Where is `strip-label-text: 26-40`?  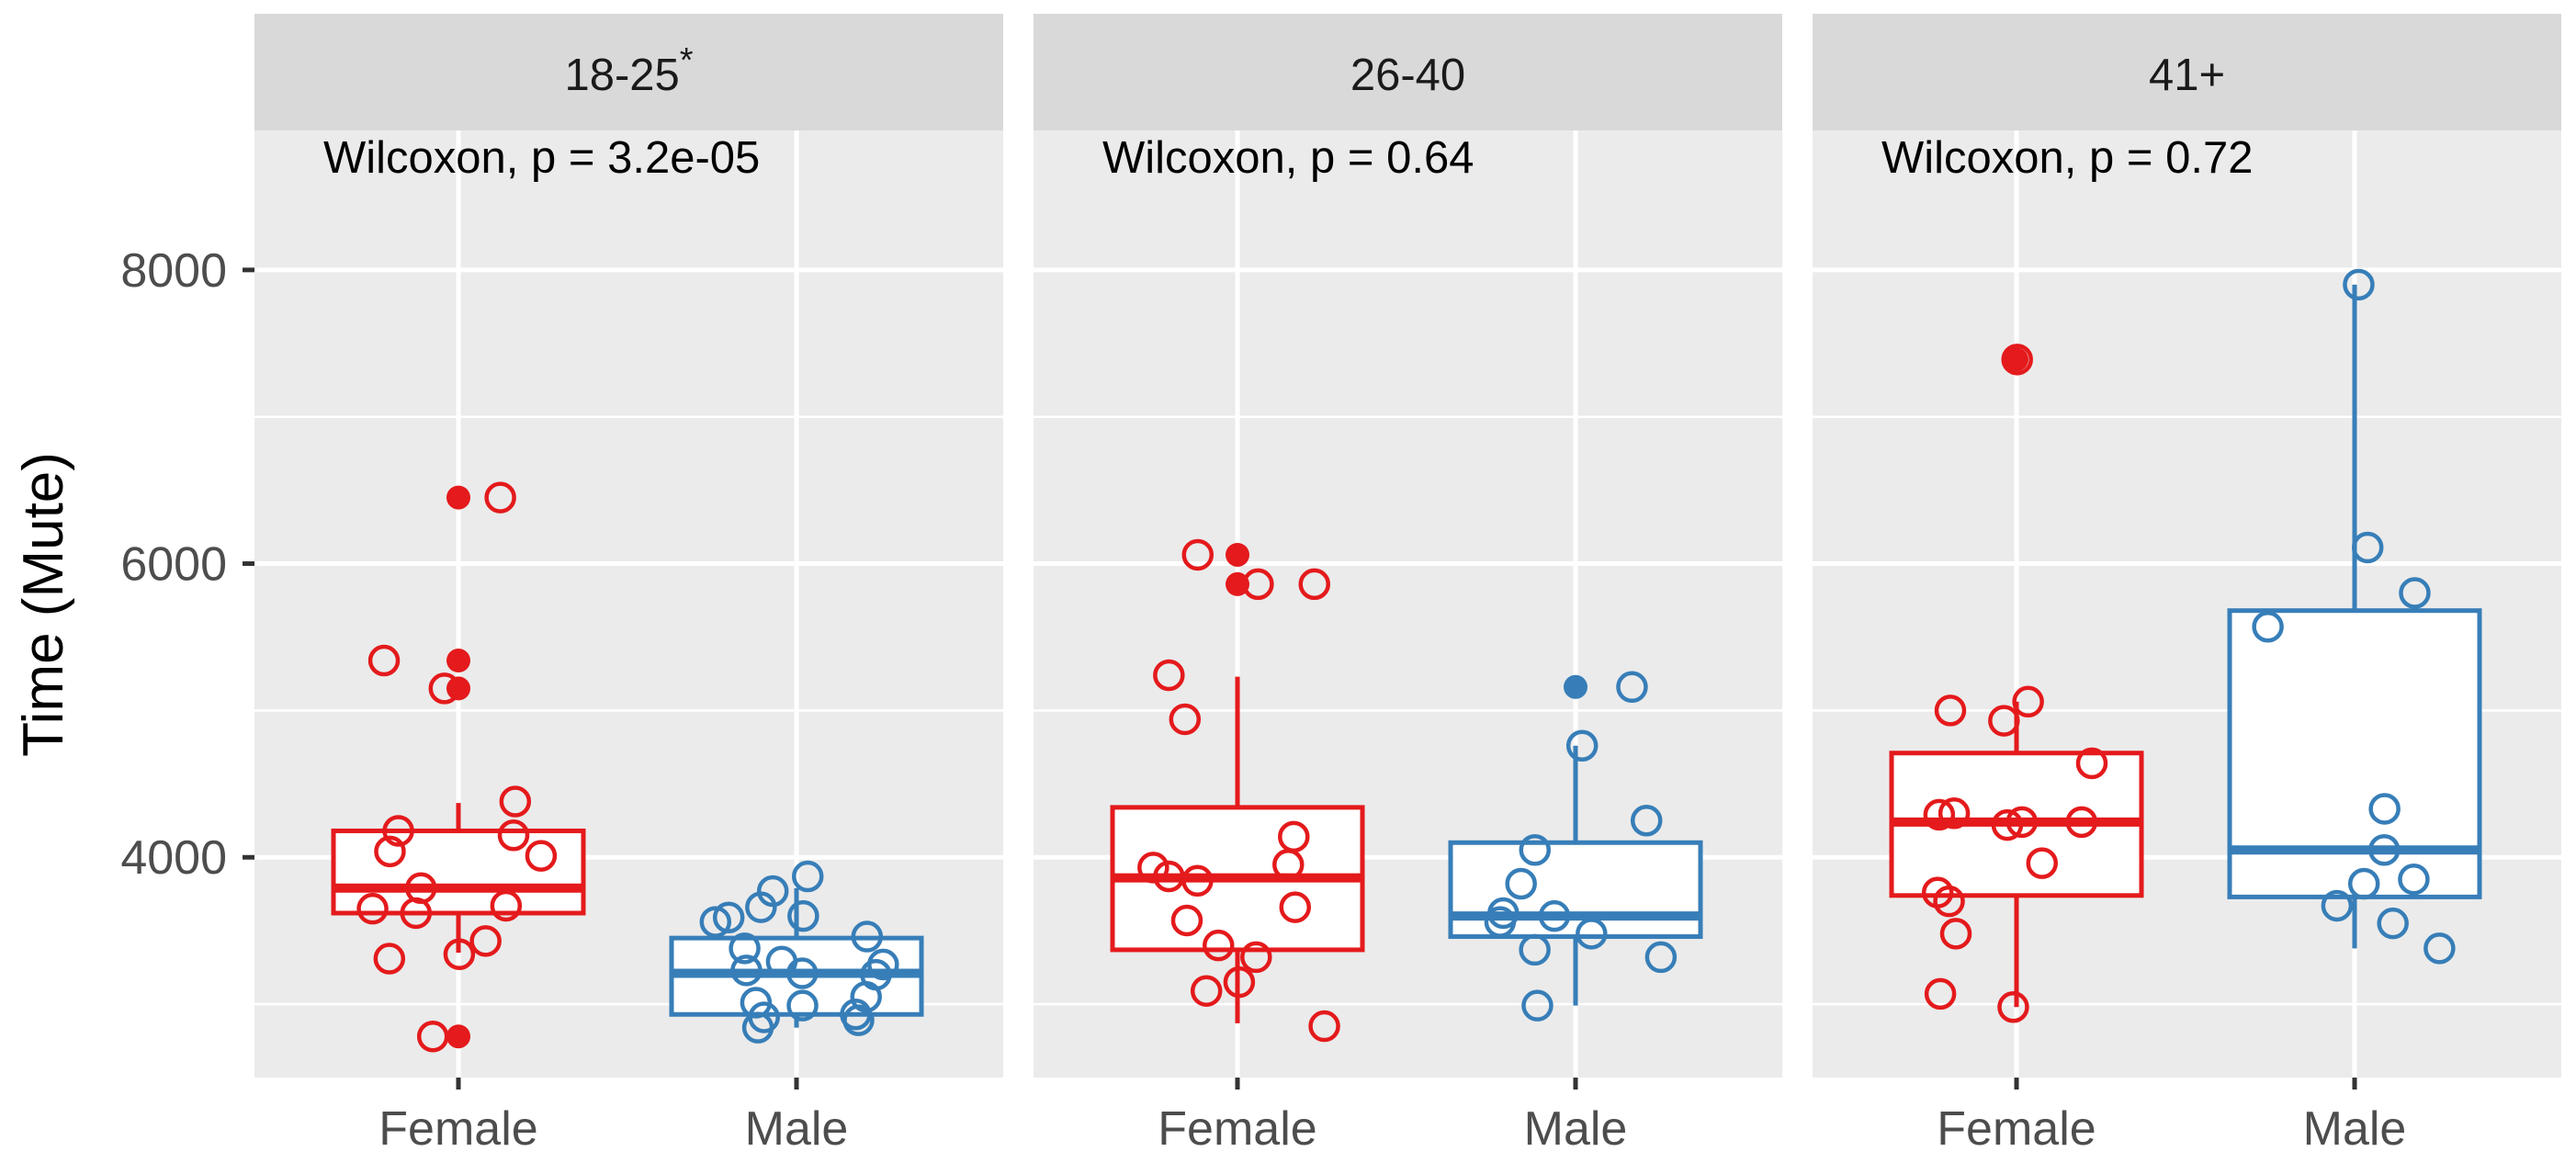 strip-label-text: 26-40 is located at coordinates (1407, 75).